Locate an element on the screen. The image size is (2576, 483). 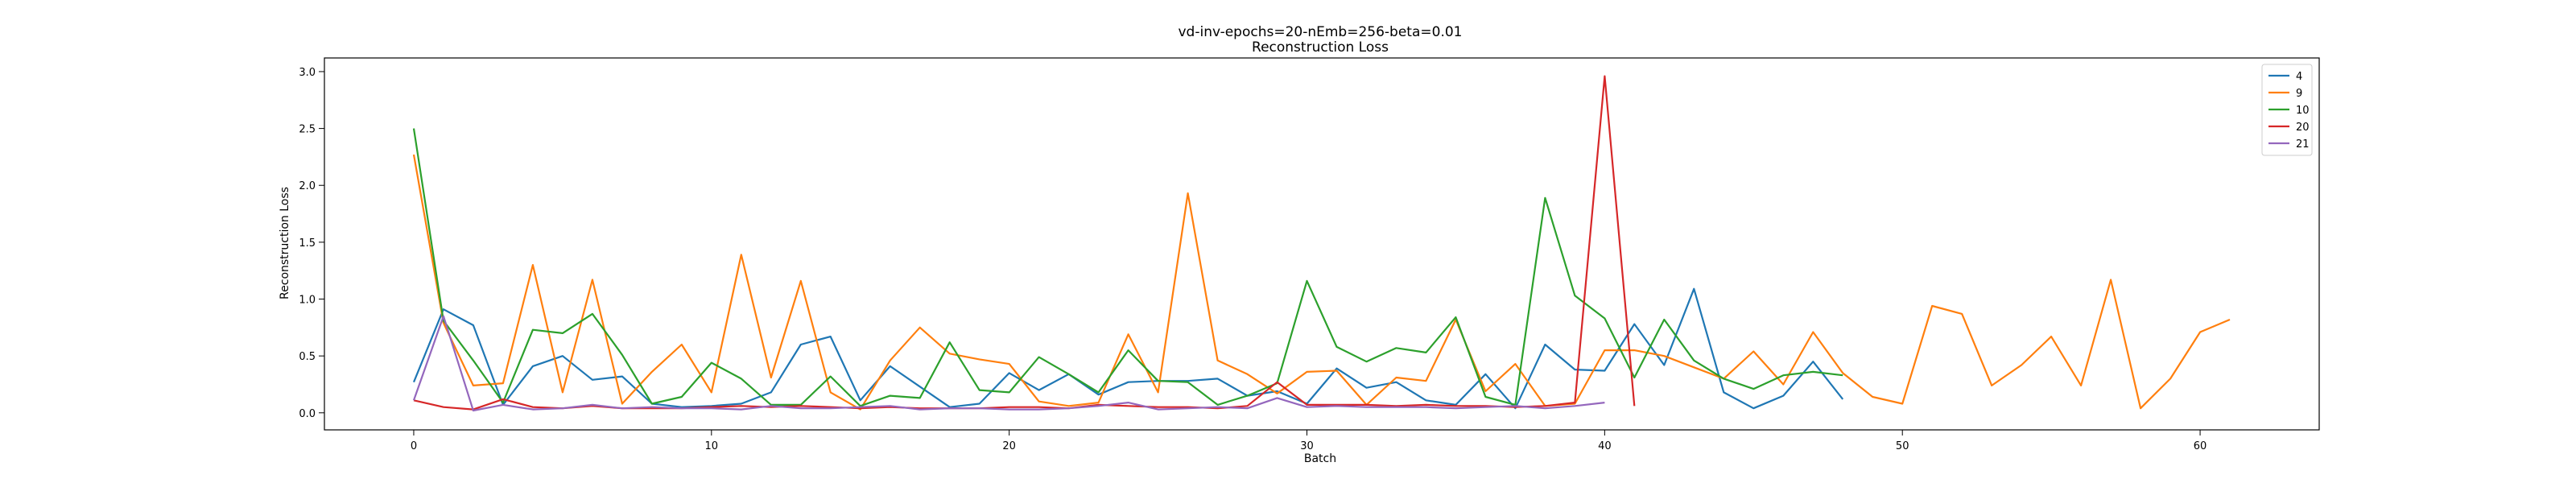
legend: 4 9 10 20 21 is located at coordinates (2287, 110).